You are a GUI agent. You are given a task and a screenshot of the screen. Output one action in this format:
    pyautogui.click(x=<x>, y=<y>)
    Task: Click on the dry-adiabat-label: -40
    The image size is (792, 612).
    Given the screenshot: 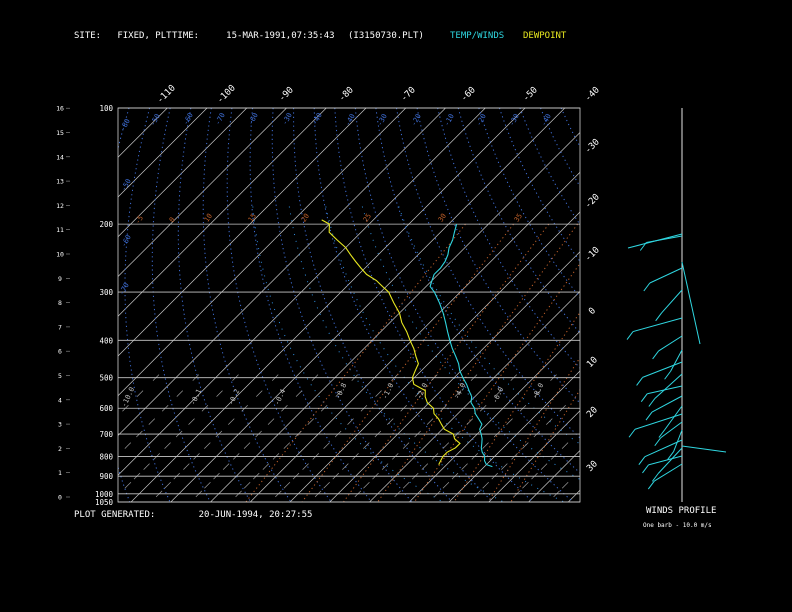 What is the action you would take?
    pyautogui.click(x=546, y=120)
    